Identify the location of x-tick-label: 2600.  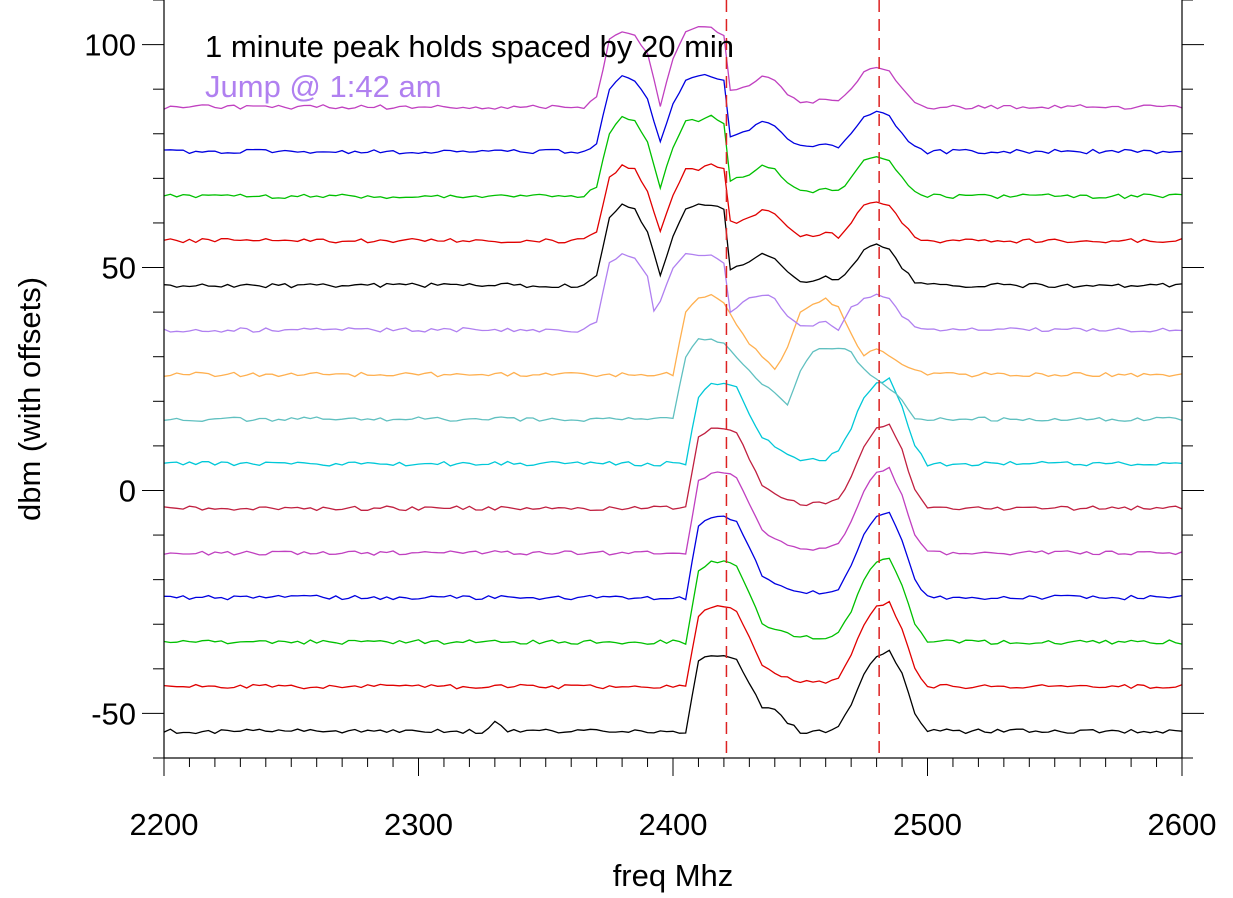
(1182, 824).